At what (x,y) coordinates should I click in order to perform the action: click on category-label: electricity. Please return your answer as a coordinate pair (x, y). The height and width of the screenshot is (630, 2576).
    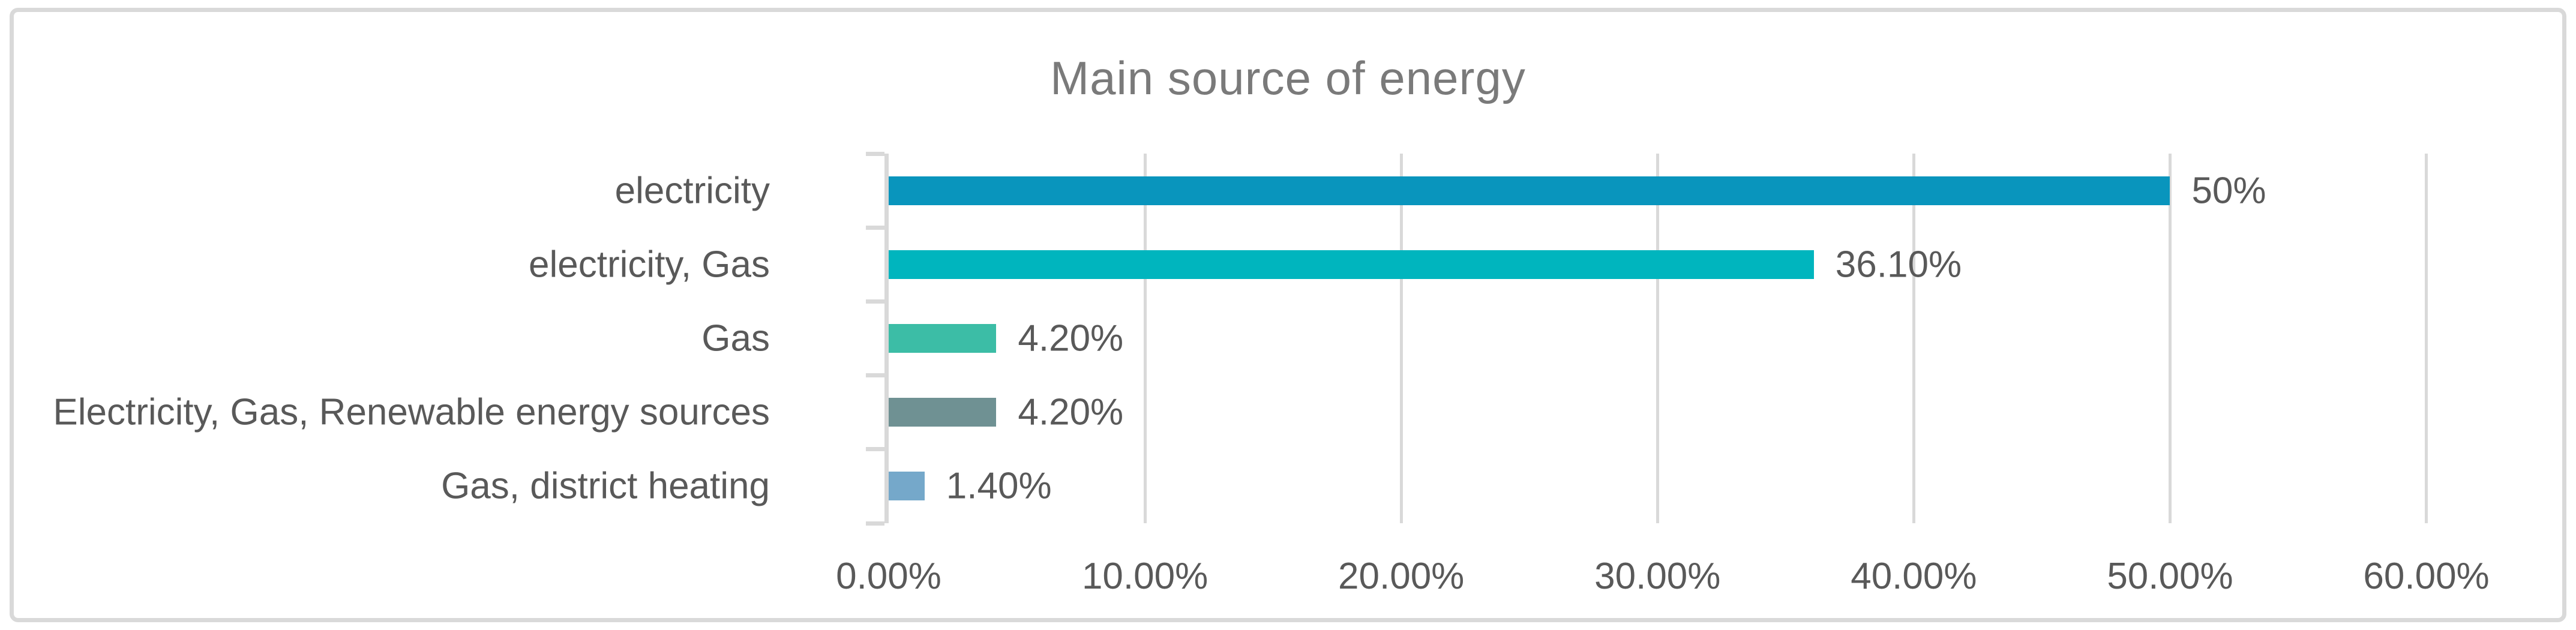
    Looking at the image, I should click on (692, 191).